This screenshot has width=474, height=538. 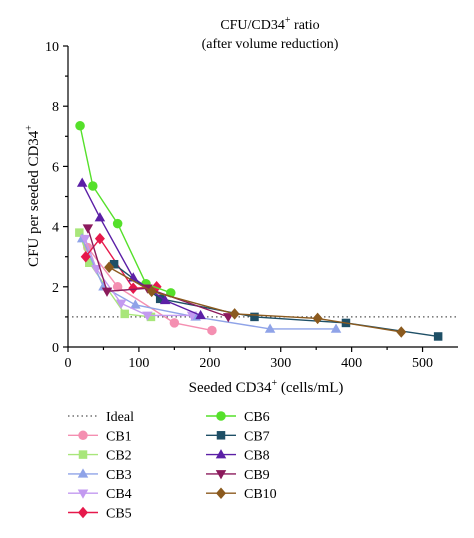 What do you see at coordinates (305, 25) in the screenshot?
I see `chart-title-suffix: ratio` at bounding box center [305, 25].